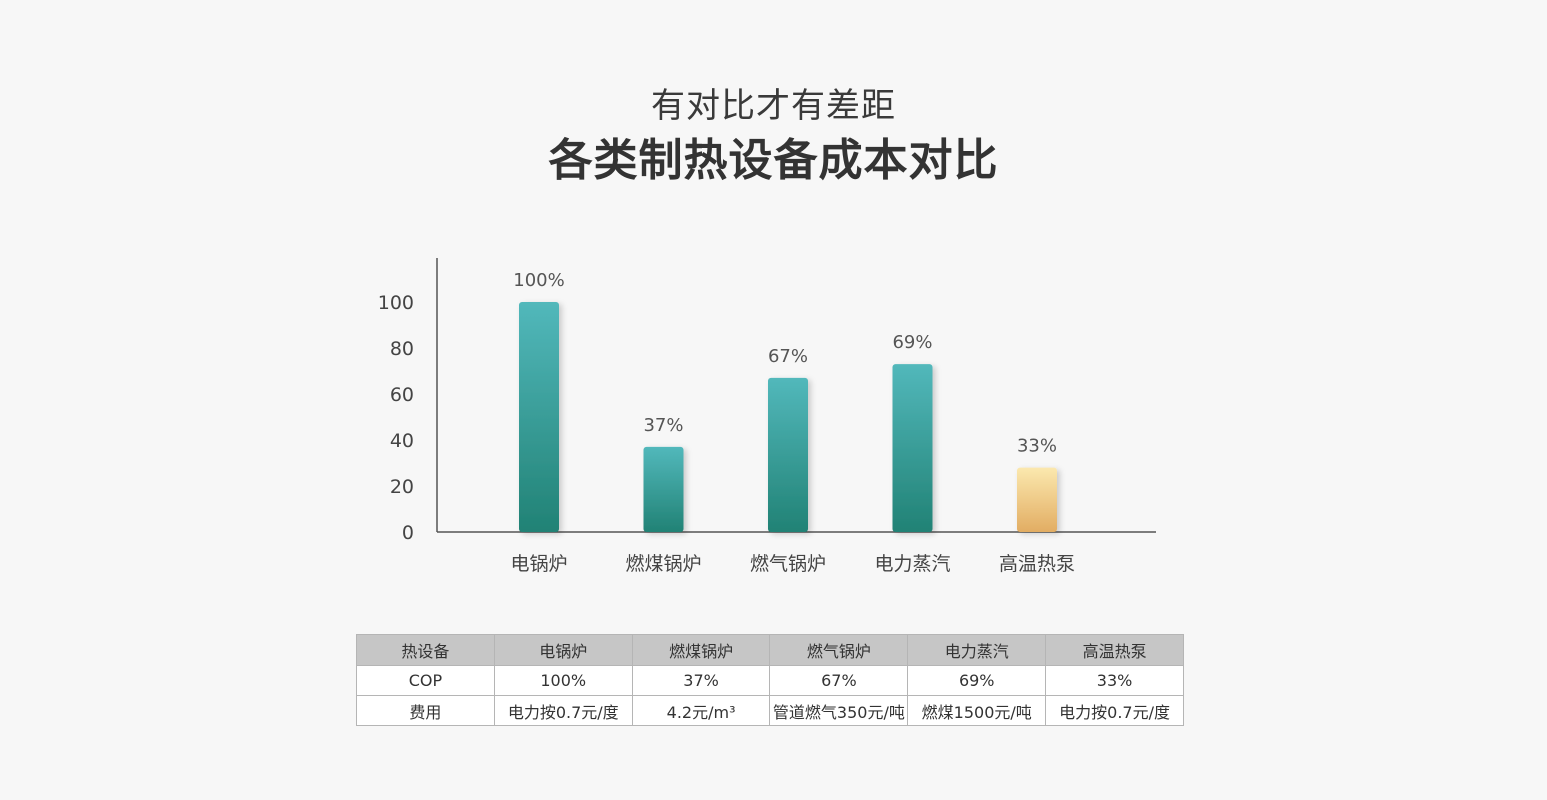 This screenshot has width=1547, height=800. What do you see at coordinates (977, 650) in the screenshot?
I see `table-header-cell: 电力蒸汽` at bounding box center [977, 650].